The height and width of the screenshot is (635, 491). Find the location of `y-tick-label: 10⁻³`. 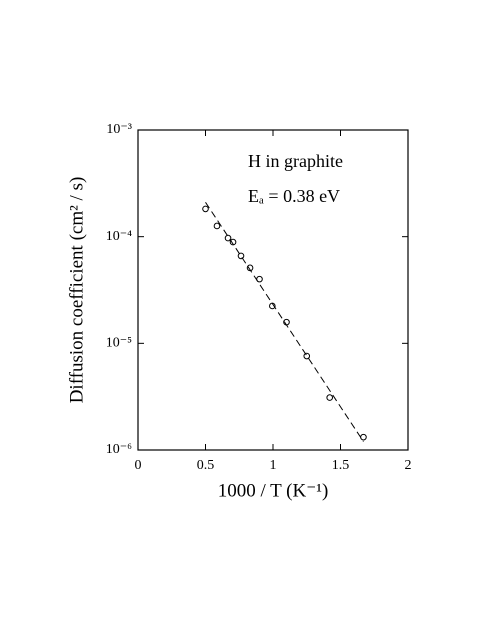

y-tick-label: 10⁻³ is located at coordinates (119, 129).